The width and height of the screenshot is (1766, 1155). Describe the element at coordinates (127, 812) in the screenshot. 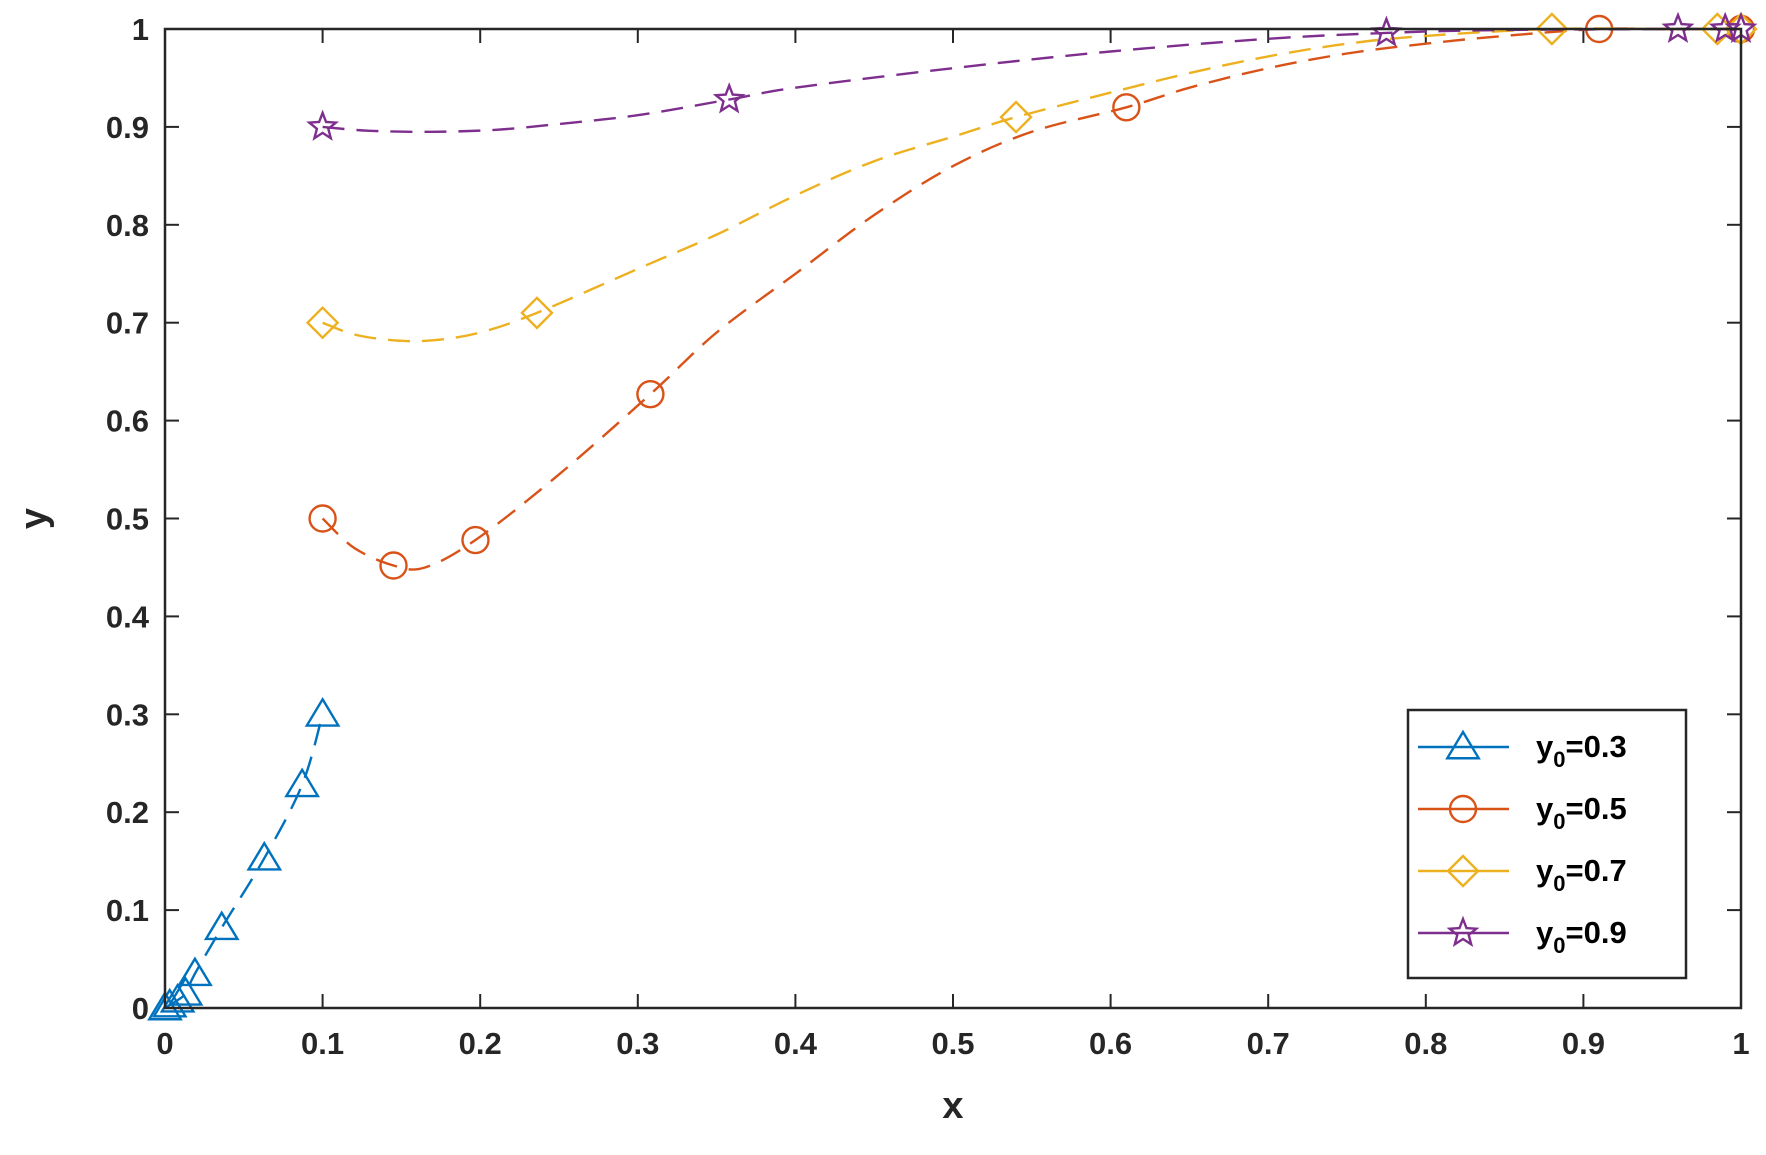

I see `y-tick-label: 0.2` at that location.